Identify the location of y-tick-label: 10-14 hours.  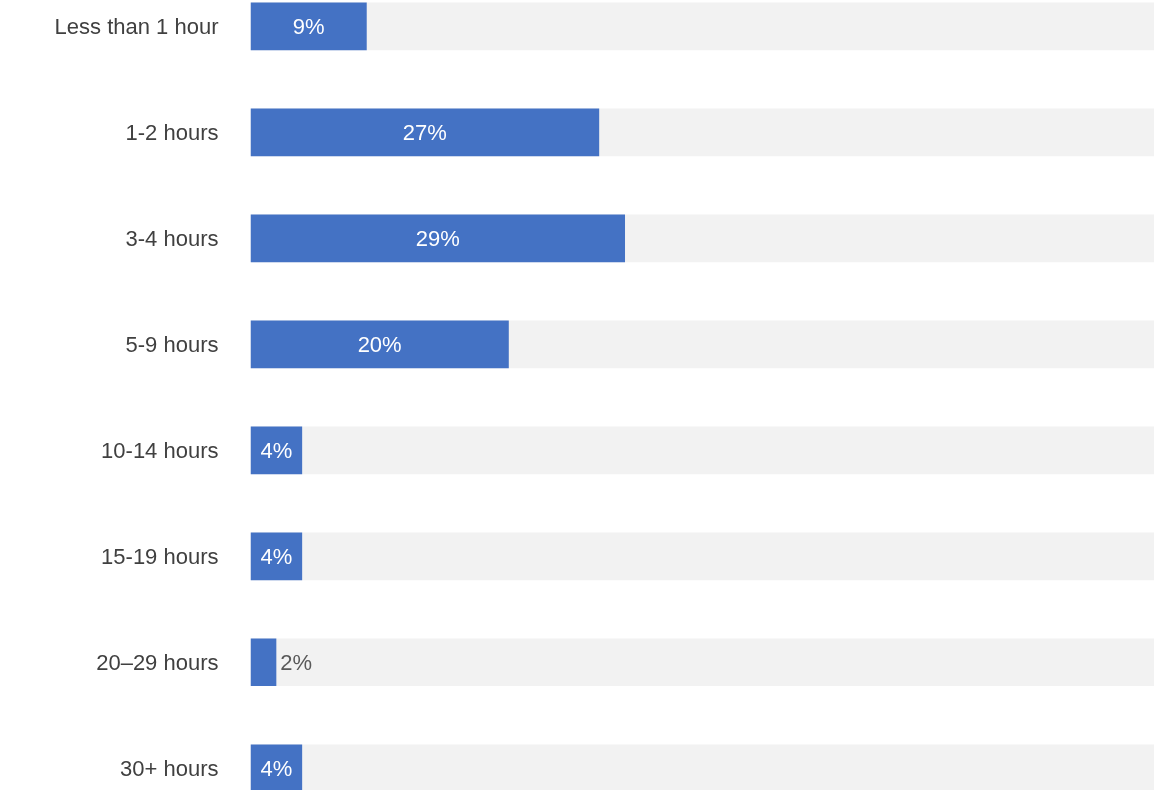
(160, 450).